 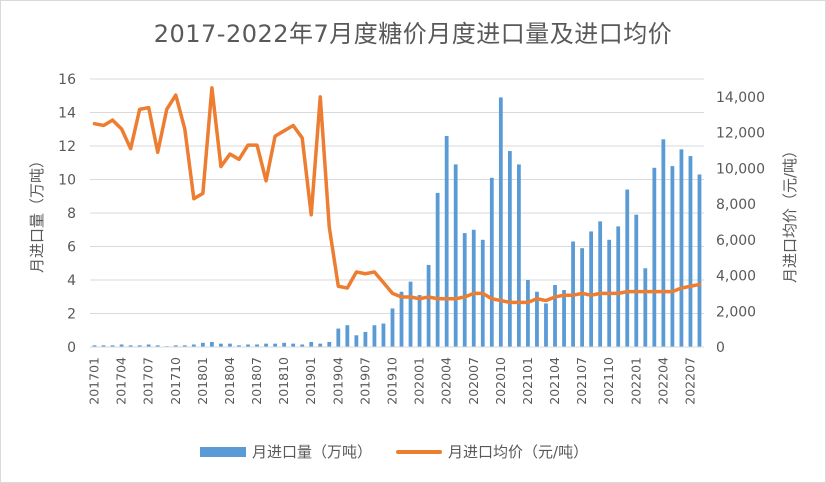 What do you see at coordinates (740, 169) in the screenshot?
I see `y2-tick-label: 10,000` at bounding box center [740, 169].